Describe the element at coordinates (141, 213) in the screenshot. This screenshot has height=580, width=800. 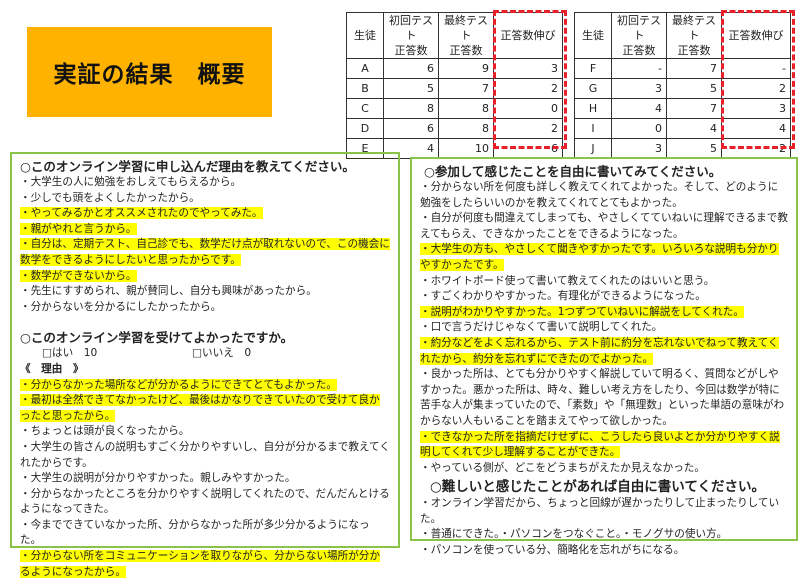
I see `answer-text: ・やってみるかとオススメされたのでやってみた。` at that location.